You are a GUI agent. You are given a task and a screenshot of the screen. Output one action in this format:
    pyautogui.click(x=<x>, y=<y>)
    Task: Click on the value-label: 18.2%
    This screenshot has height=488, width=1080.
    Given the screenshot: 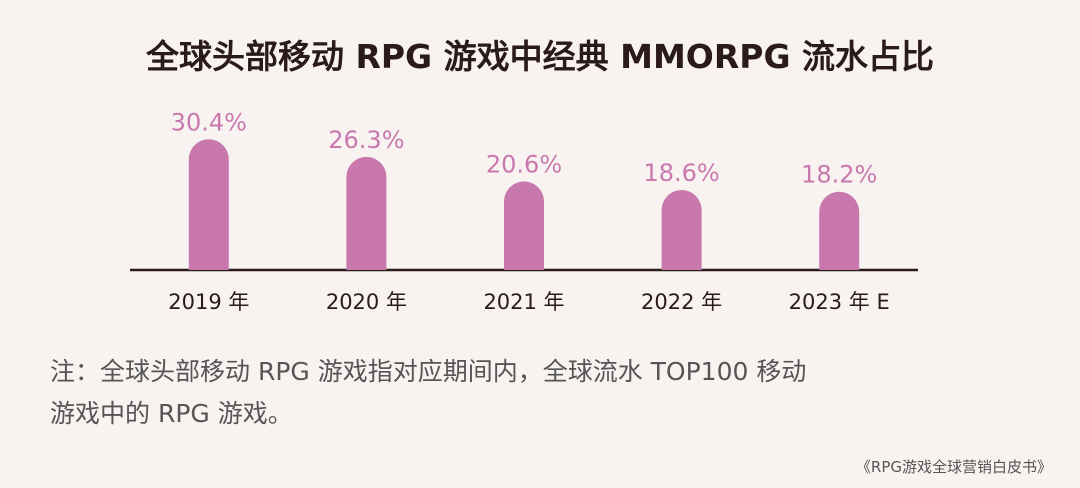 What is the action you would take?
    pyautogui.click(x=839, y=175)
    